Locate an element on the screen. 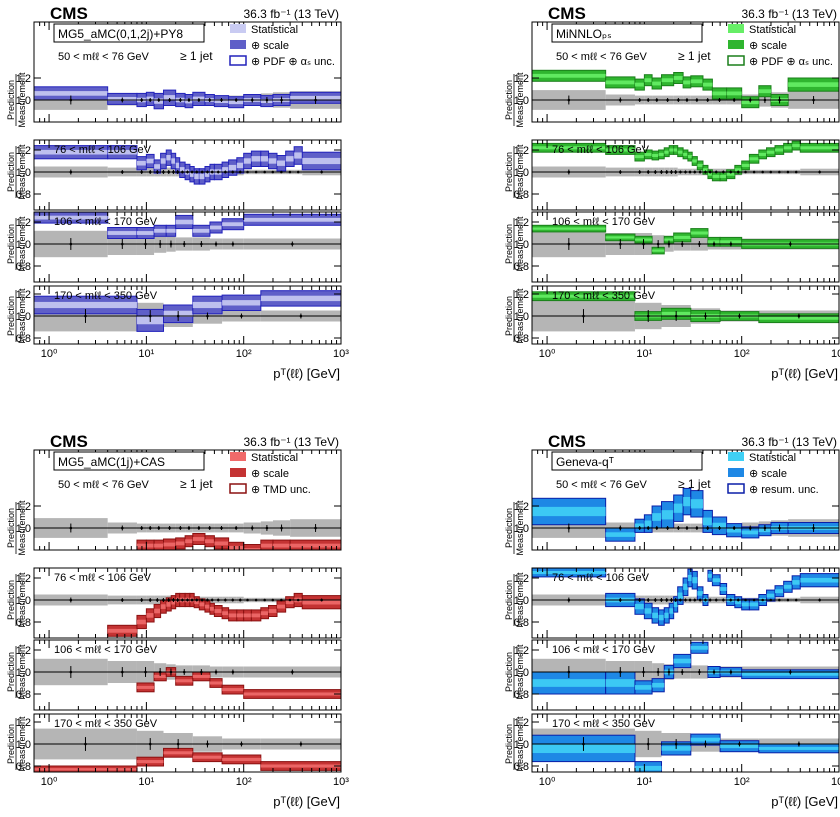  generator-label: MG5_aMC(1j)+CAS is located at coordinates (111, 462).